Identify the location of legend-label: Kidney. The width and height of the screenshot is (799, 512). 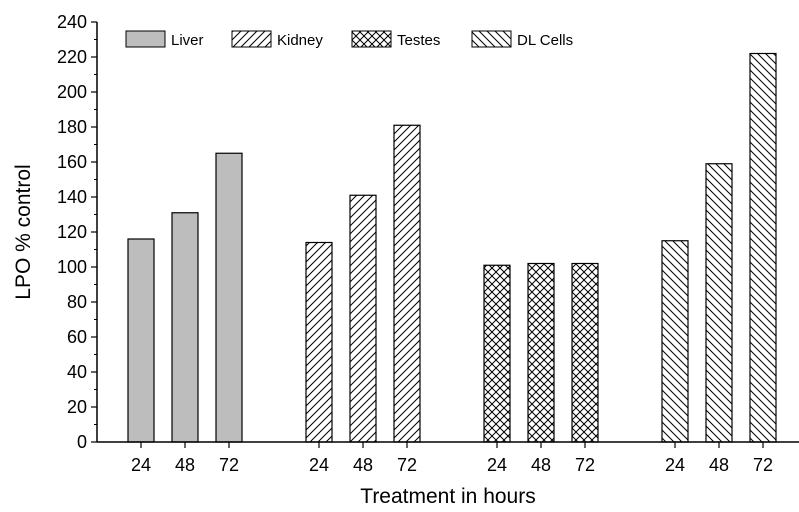
(300, 40).